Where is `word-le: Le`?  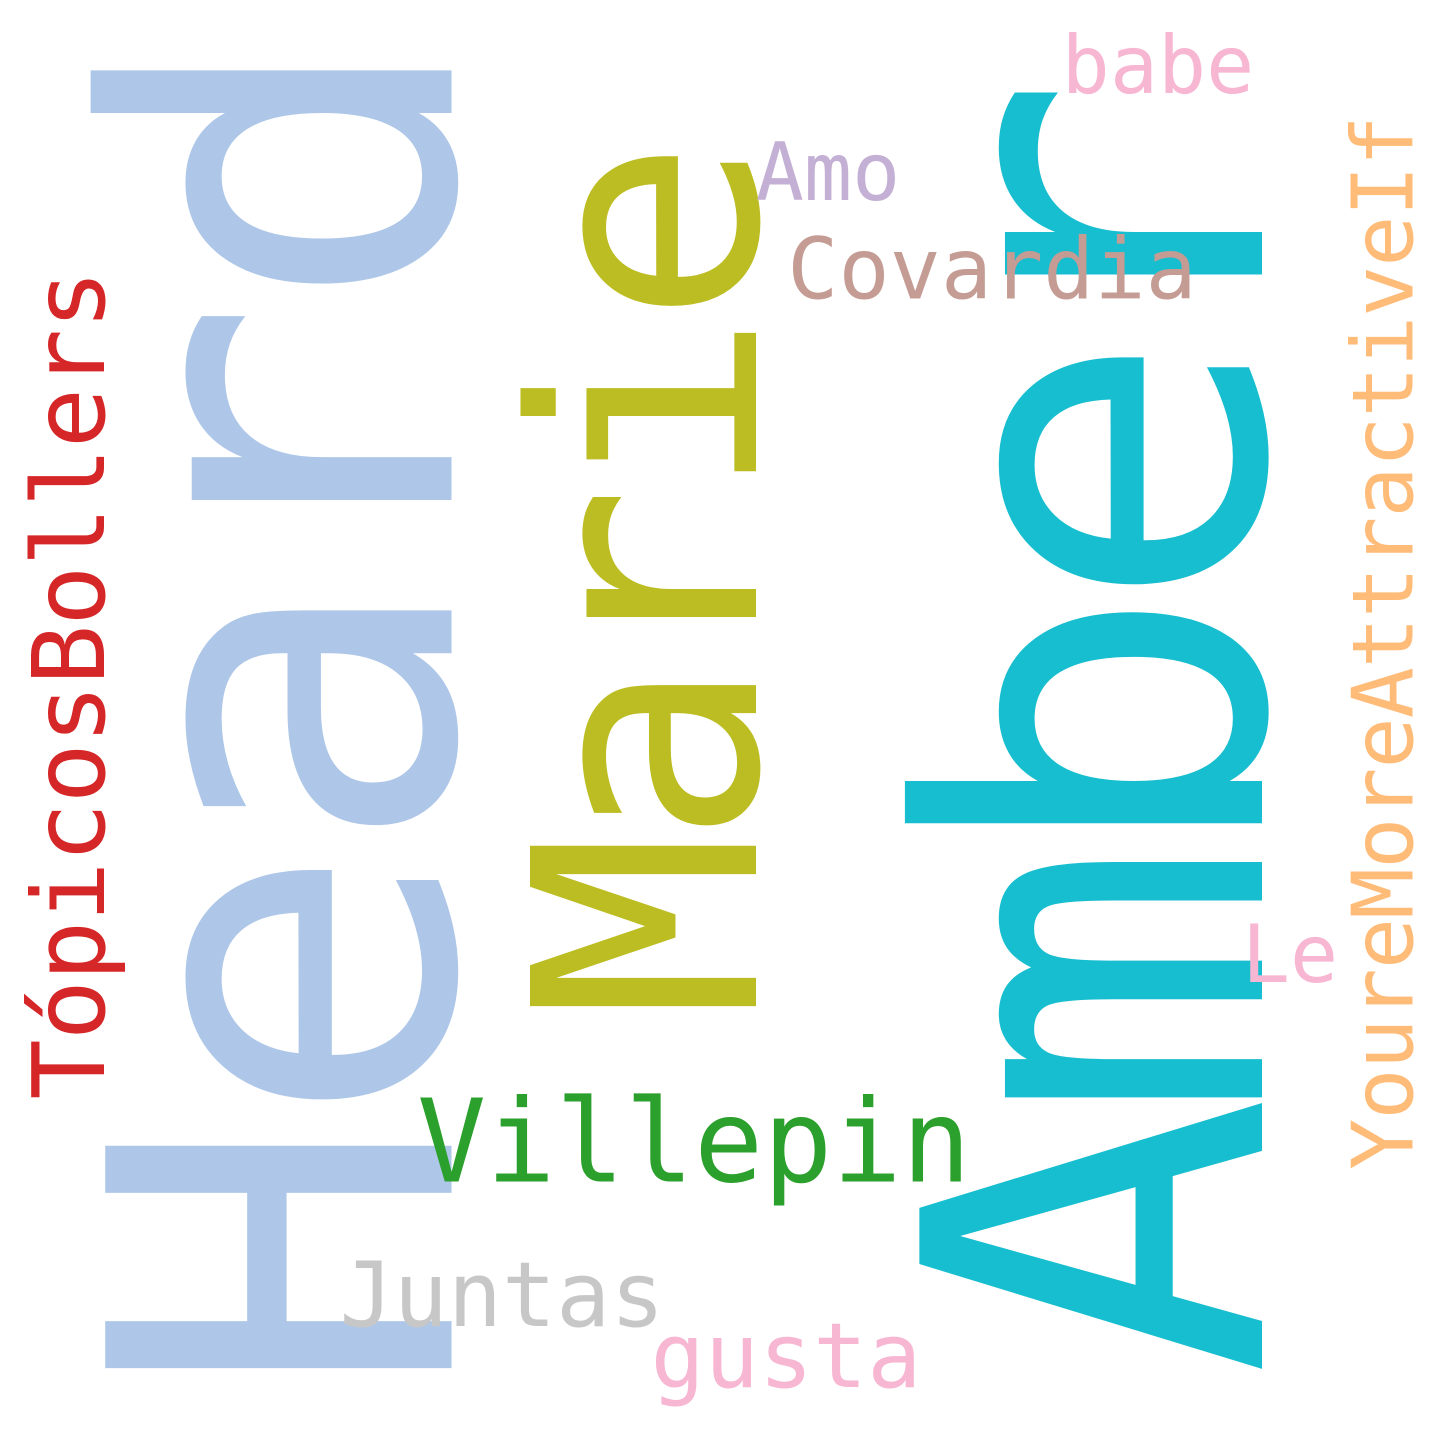 word-le: Le is located at coordinates (1290, 954).